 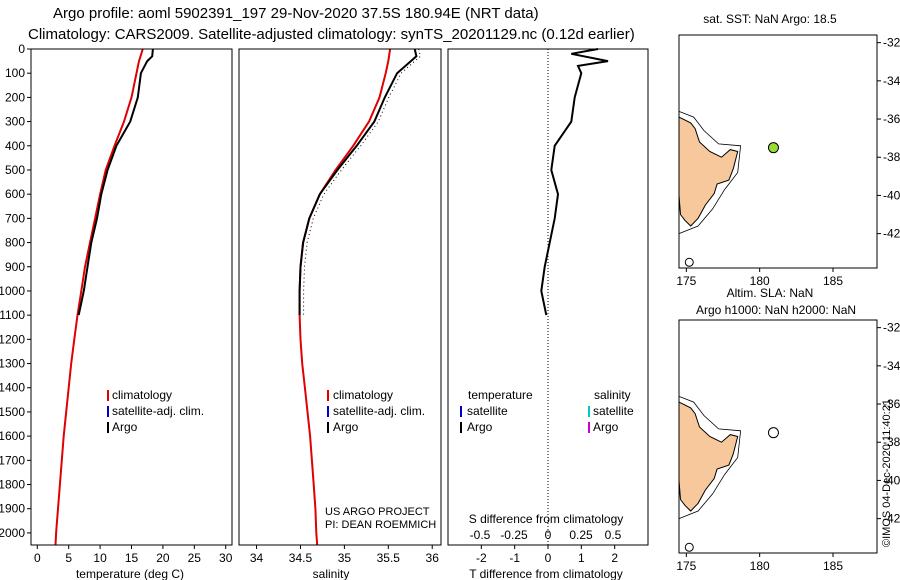 I want to click on x-tick-label: 0, so click(x=548, y=558).